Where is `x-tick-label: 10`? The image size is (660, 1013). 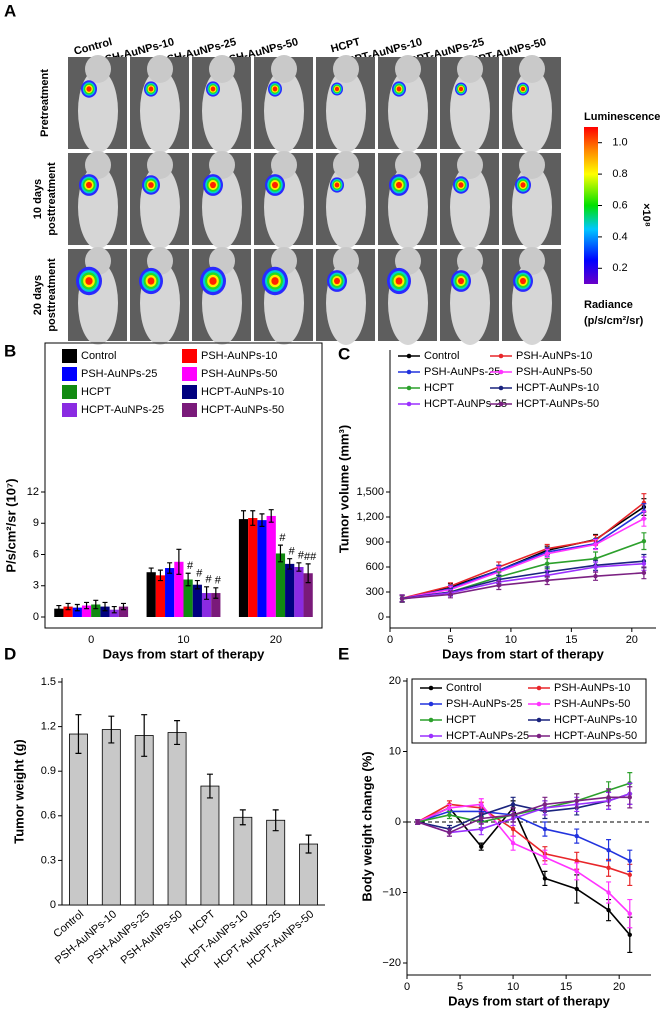
x-tick-label: 10 is located at coordinates (511, 640).